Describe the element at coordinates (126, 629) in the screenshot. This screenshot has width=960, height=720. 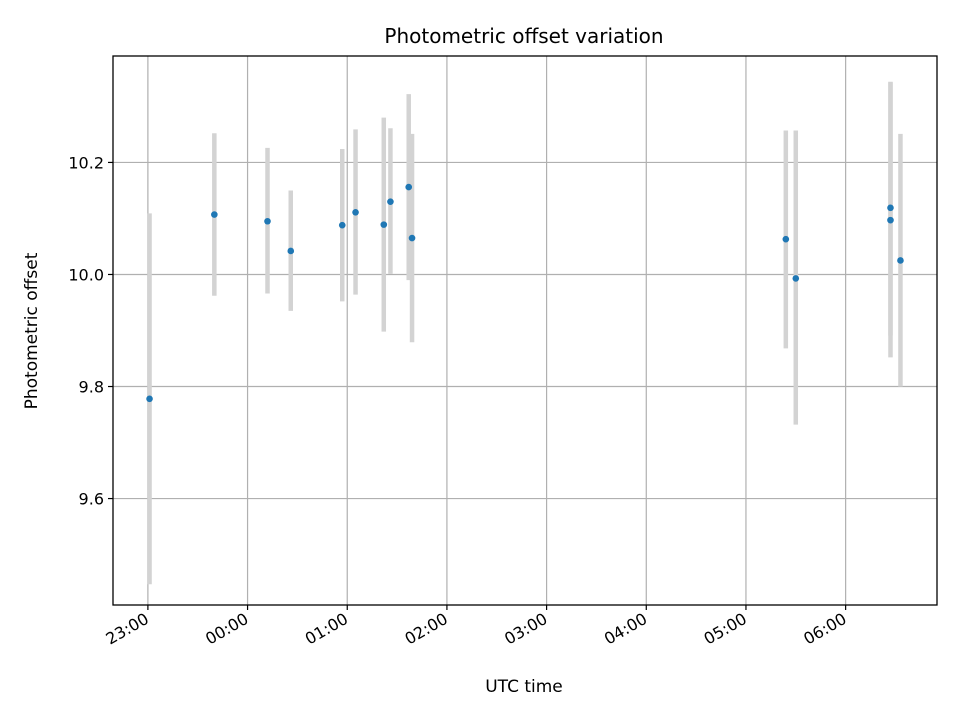
I see `x-tick-label: 23:00` at that location.